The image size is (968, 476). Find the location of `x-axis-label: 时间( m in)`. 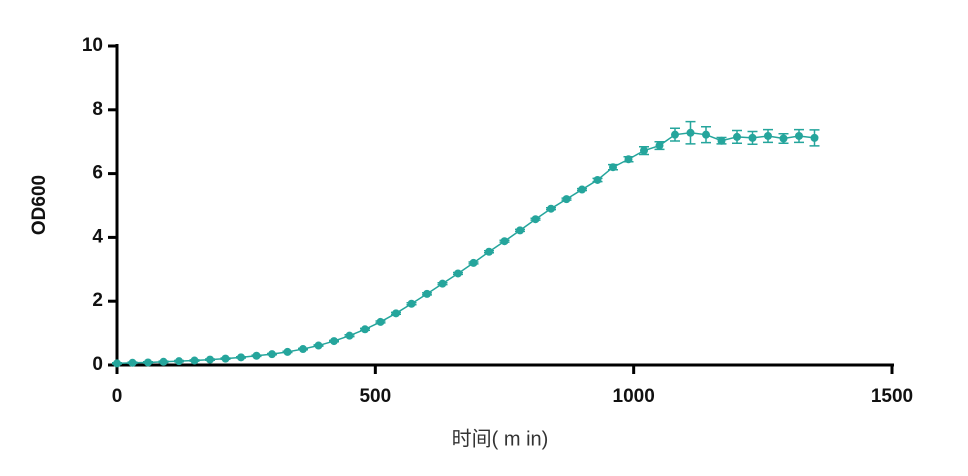

x-axis-label: 时间( m in) is located at coordinates (500, 438).